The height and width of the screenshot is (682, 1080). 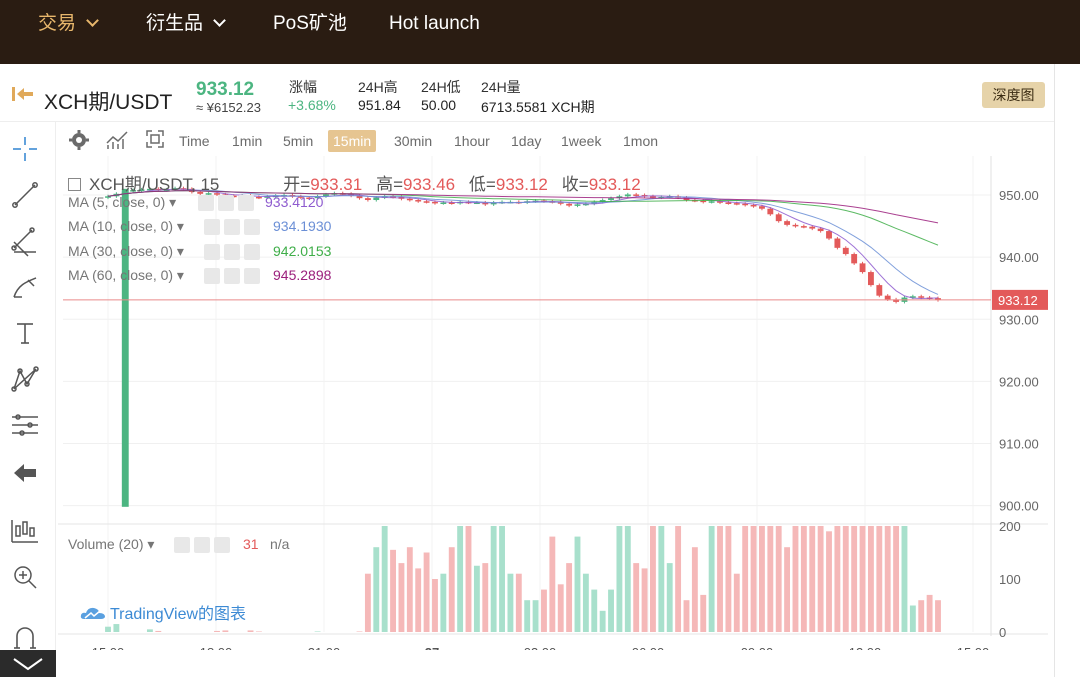 What do you see at coordinates (23, 94) in the screenshot?
I see `collapse-left-icon` at bounding box center [23, 94].